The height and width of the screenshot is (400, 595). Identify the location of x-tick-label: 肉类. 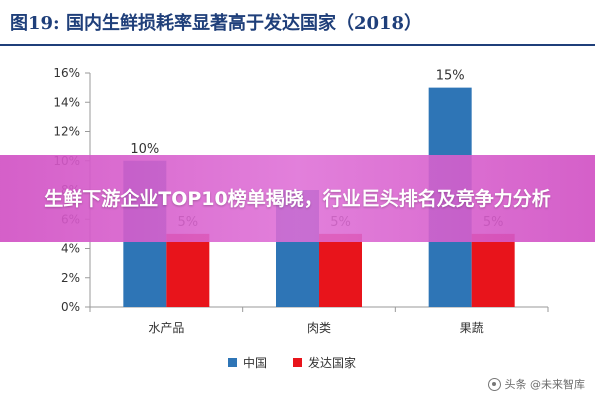
(319, 328).